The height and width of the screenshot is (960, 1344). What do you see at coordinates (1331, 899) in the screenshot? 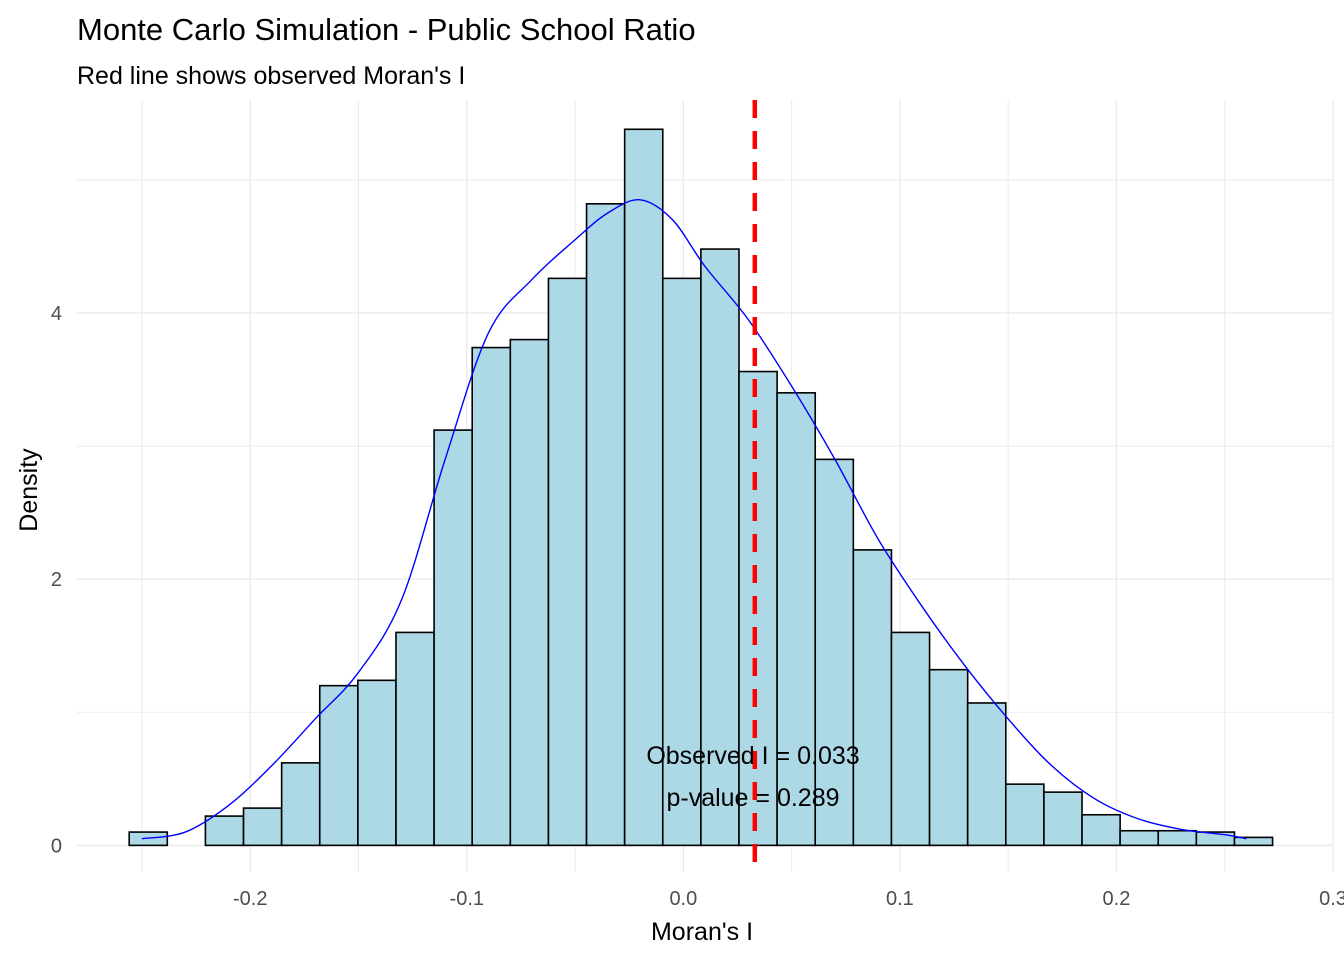
I see `x-tick-label: 0.3` at bounding box center [1331, 899].